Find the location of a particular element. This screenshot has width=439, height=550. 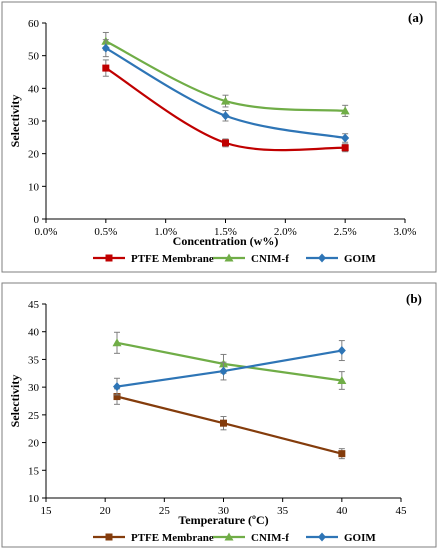

x-tick-label: 40 is located at coordinates (342, 511).